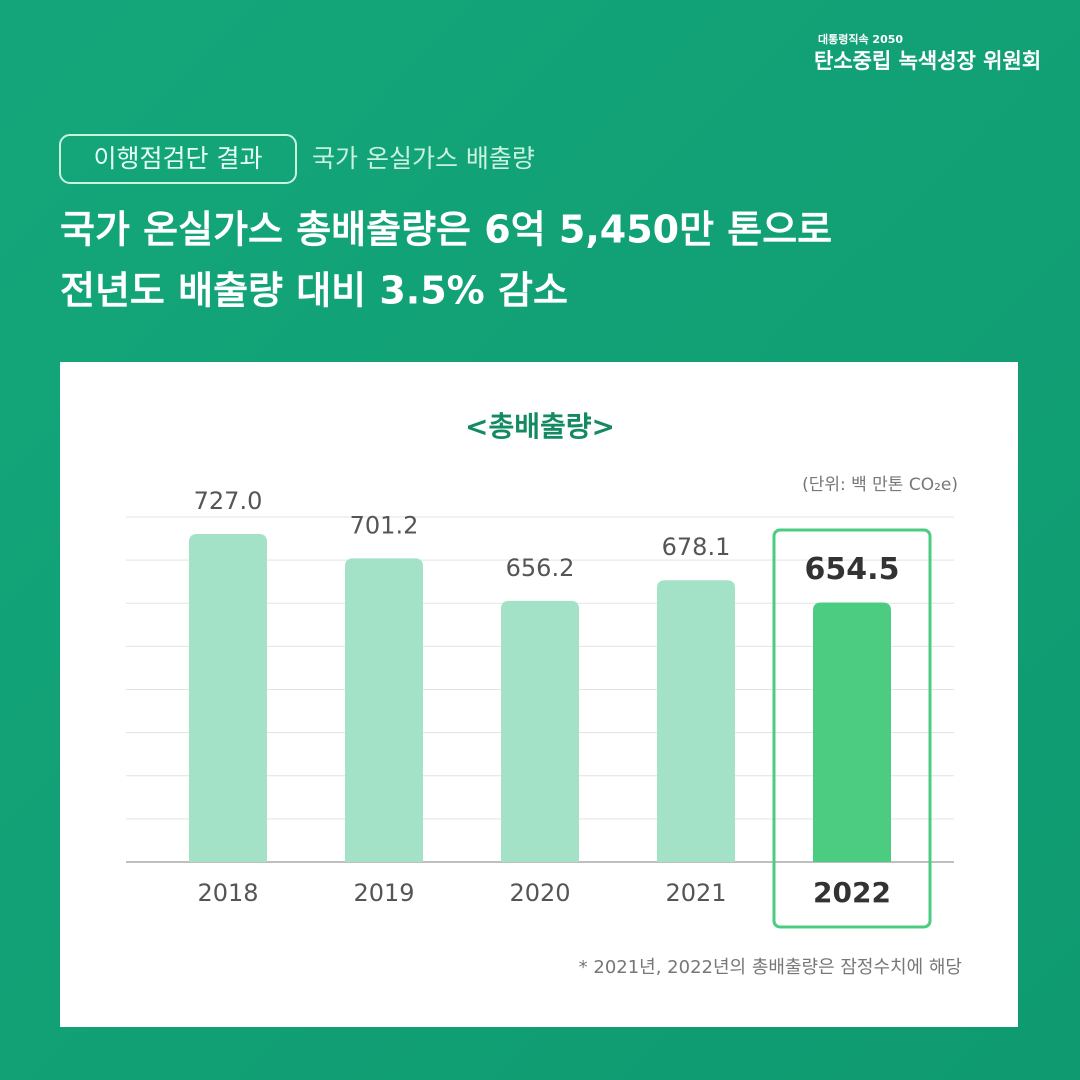 The width and height of the screenshot is (1080, 1080). I want to click on highlight-box, so click(852, 728).